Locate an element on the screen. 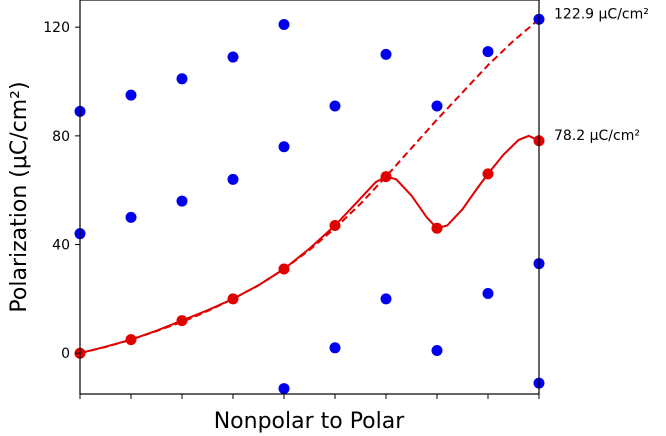  y-tick-label: 40 is located at coordinates (61, 246).